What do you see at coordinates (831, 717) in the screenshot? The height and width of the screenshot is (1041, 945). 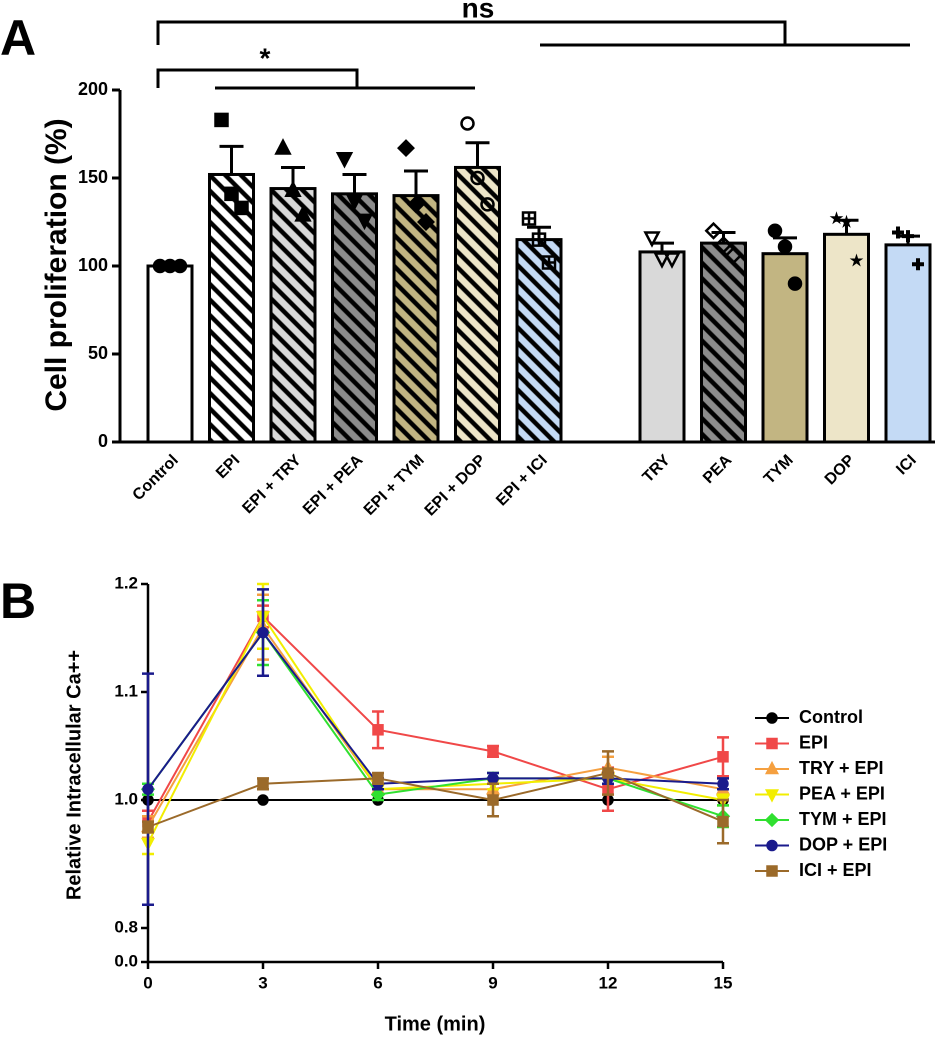 I see `legend-label: Control` at bounding box center [831, 717].